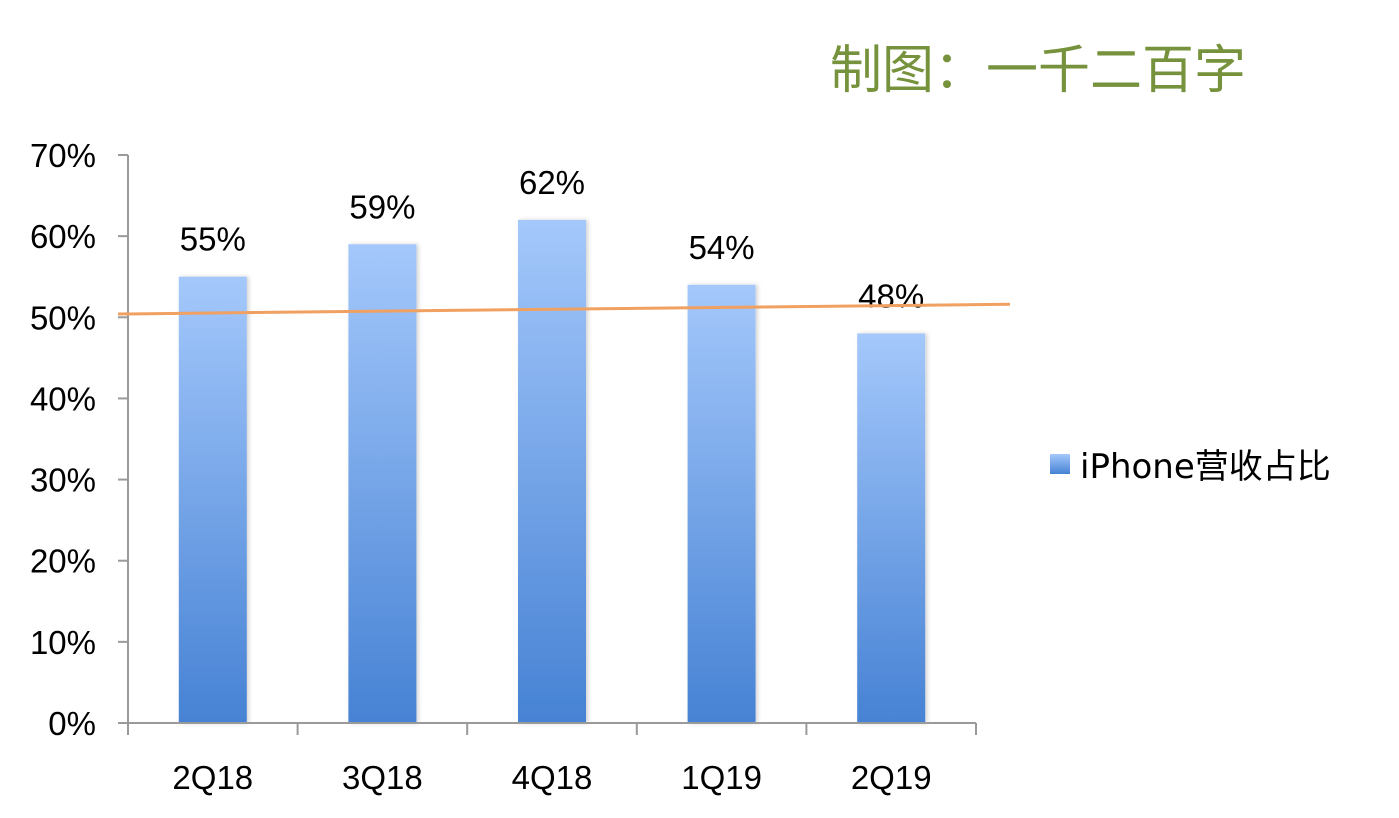 This screenshot has height=818, width=1399. I want to click on trendline-group, so click(564, 309).